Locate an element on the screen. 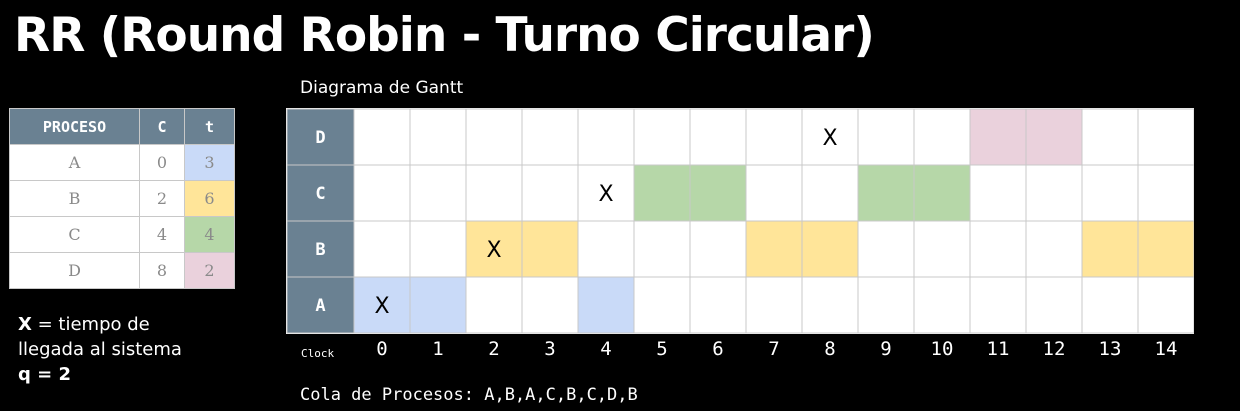  process-burst: 2 is located at coordinates (209, 270).